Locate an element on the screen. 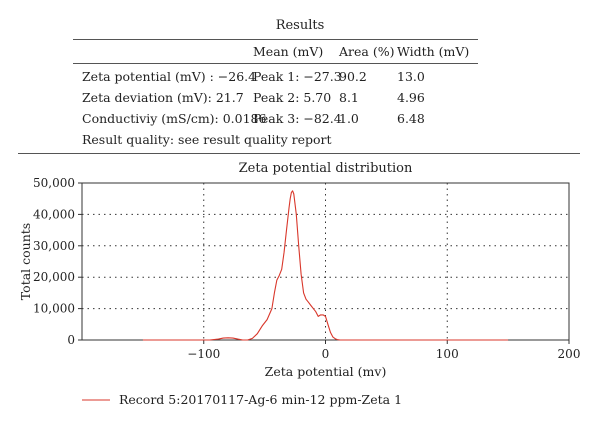  row-zeta-potential-width: 13.0 is located at coordinates (411, 76).